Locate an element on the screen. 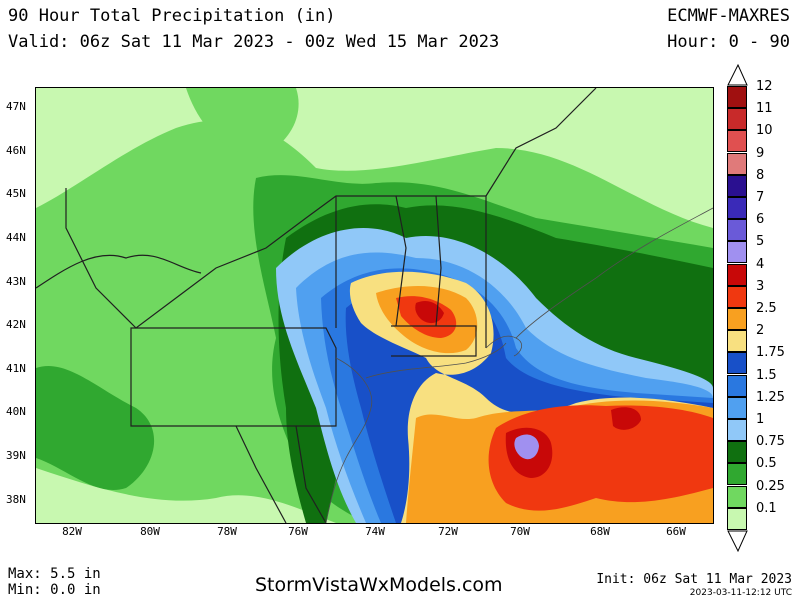  legend-level-label: 4 is located at coordinates (760, 264).